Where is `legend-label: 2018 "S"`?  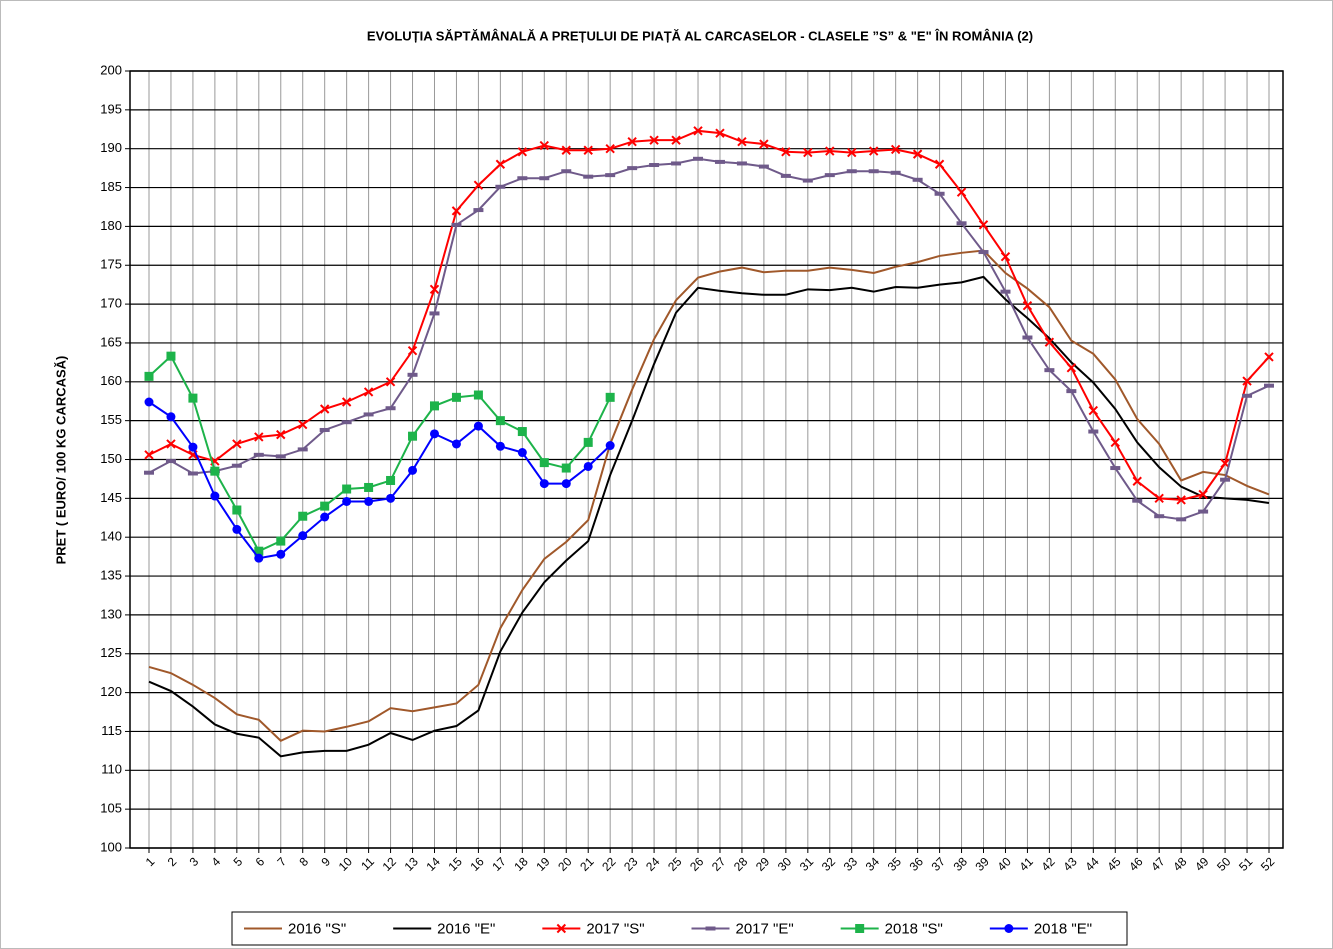 legend-label: 2018 "S" is located at coordinates (914, 928).